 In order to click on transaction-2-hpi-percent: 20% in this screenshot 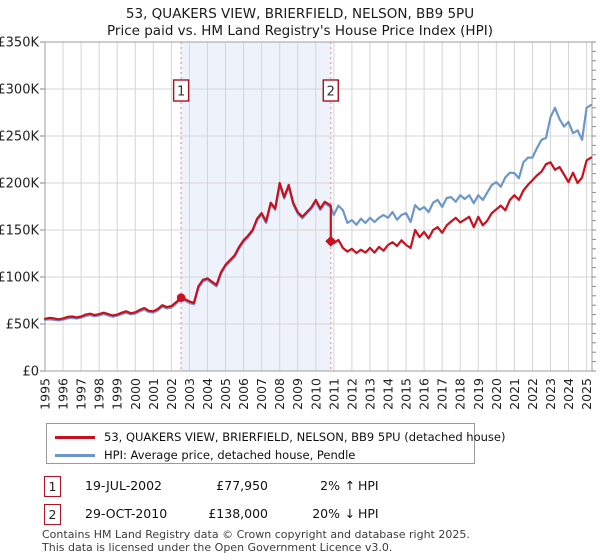, I will do `click(326, 513)`.